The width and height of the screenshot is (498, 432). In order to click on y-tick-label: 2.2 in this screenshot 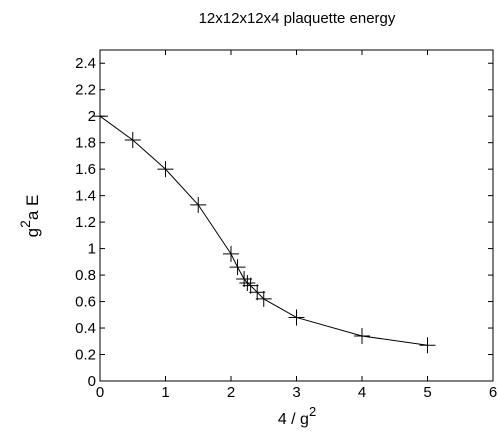, I will do `click(85, 90)`.